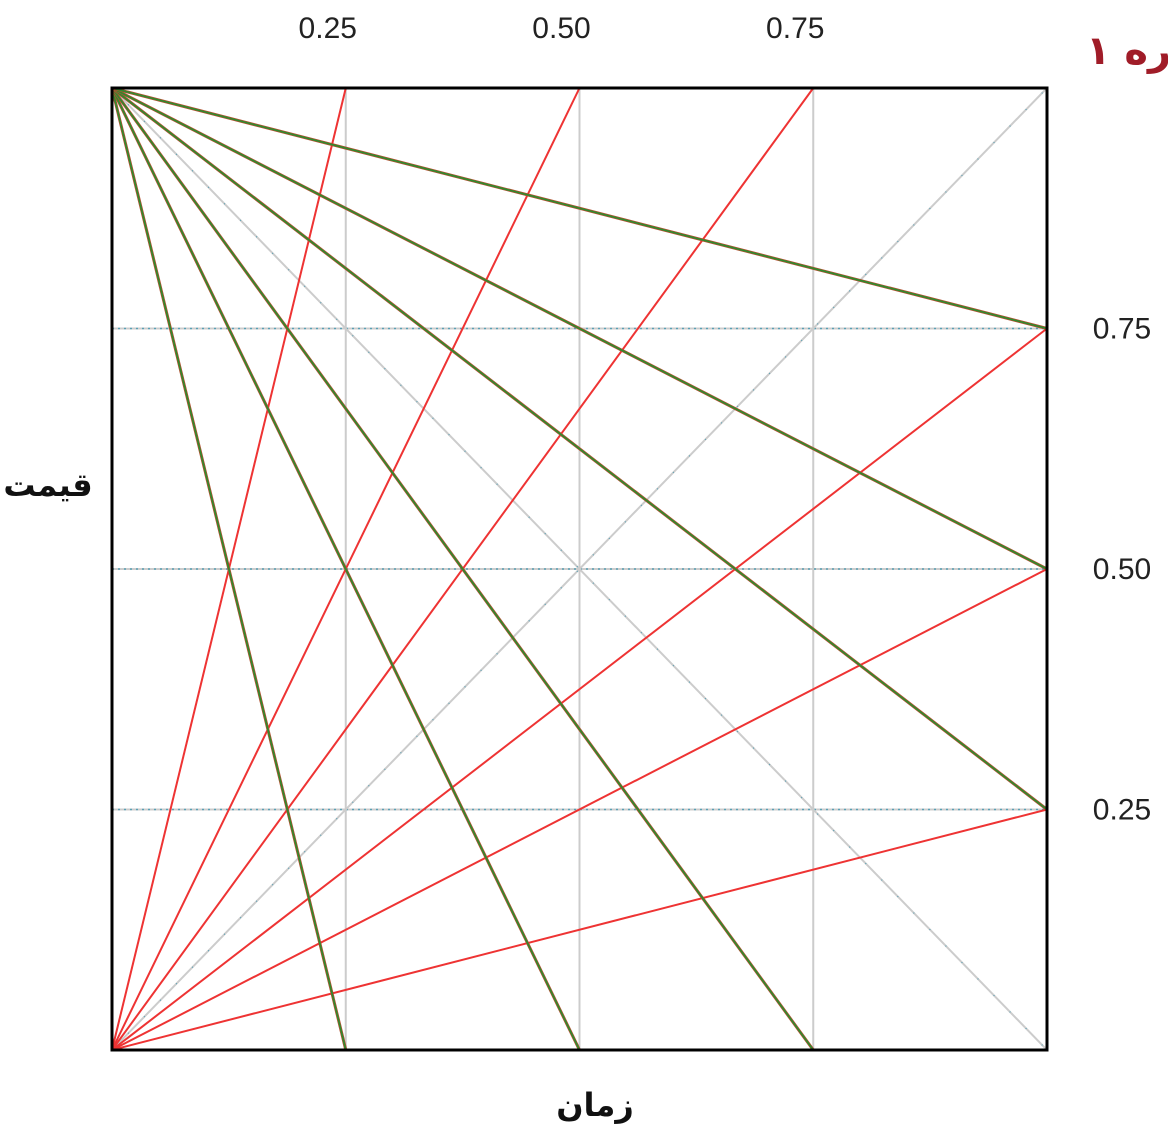 The image size is (1168, 1134). I want to click on x-tick-labels: 0.25 0.50 0.75, so click(562, 28).